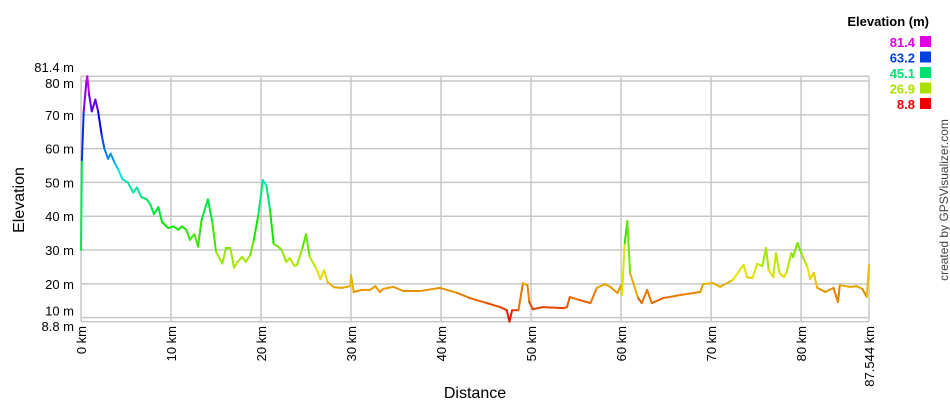 The width and height of the screenshot is (950, 400). Describe the element at coordinates (59, 216) in the screenshot. I see `y-tick-label: 40 m` at that location.